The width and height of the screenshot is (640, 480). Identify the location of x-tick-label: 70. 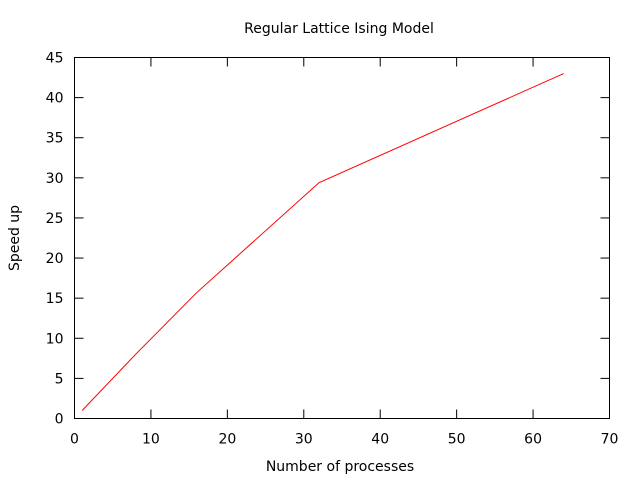
(610, 440).